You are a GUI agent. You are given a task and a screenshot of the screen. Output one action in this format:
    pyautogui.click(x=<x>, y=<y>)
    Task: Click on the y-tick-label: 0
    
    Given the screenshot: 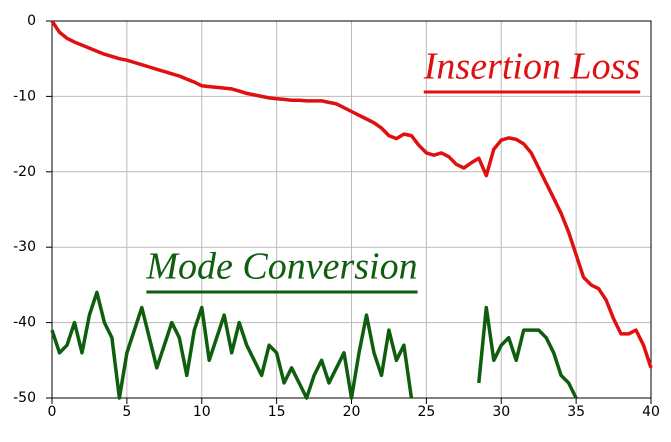 What is the action you would take?
    pyautogui.click(x=31, y=21)
    